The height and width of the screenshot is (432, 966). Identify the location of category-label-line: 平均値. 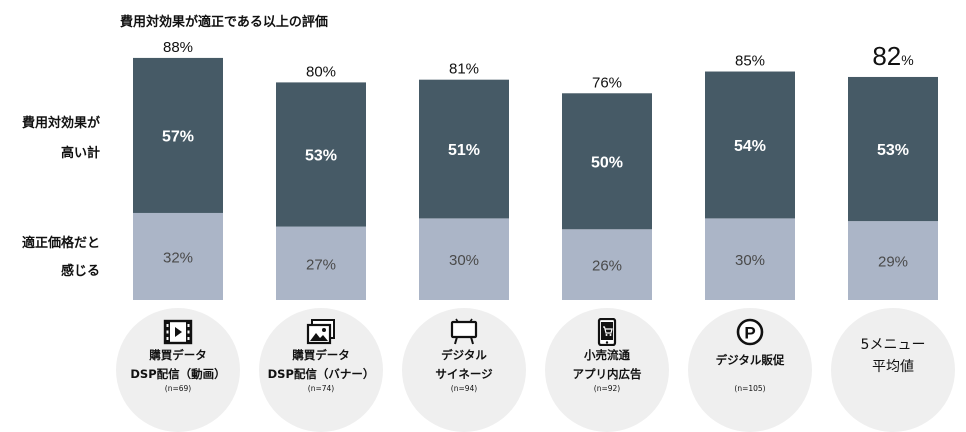
(893, 367).